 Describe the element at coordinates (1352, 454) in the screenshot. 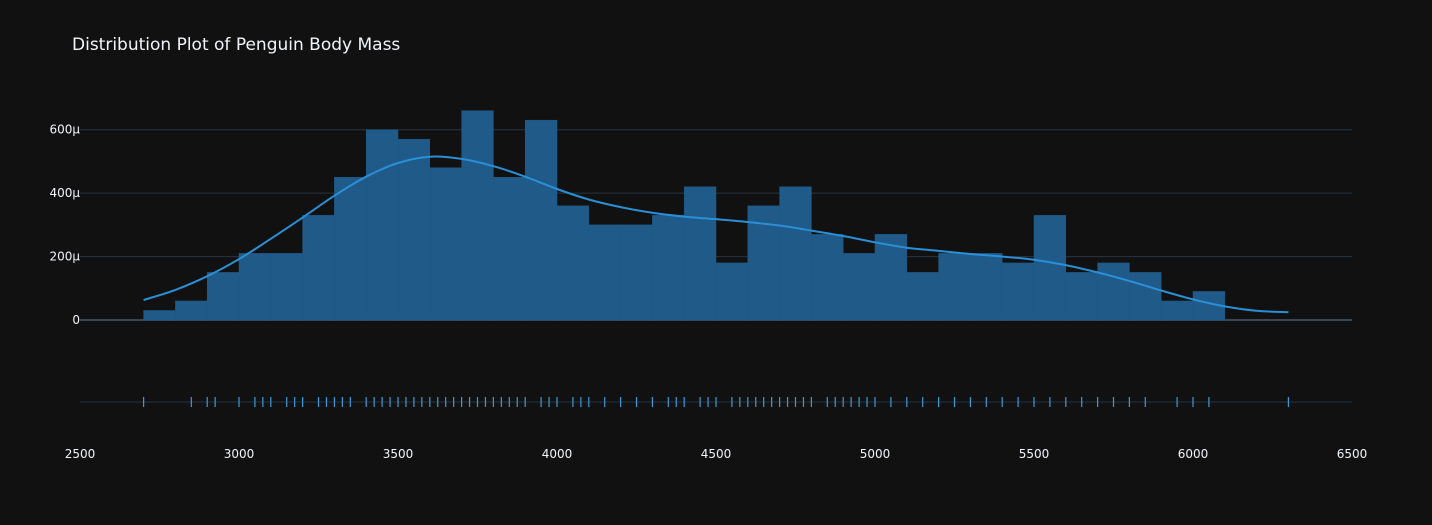

I see `x-tick-label: 6500` at that location.